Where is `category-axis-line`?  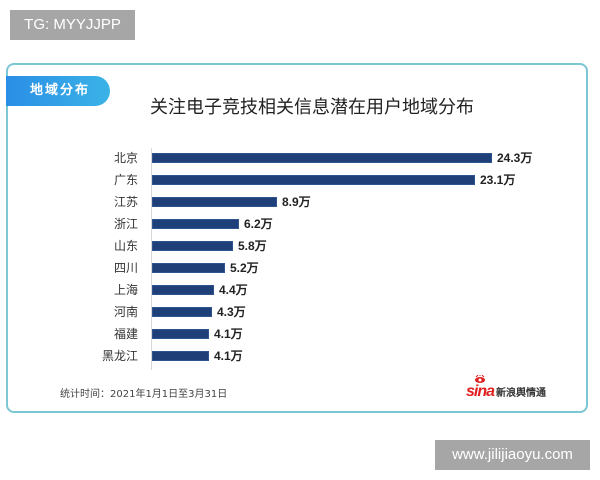
category-axis-line is located at coordinates (151, 259).